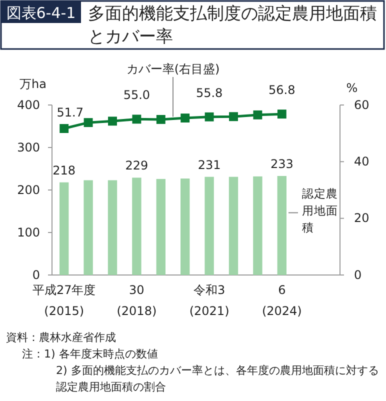 The image size is (386, 401). I want to click on data-label: 55.8, so click(209, 93).